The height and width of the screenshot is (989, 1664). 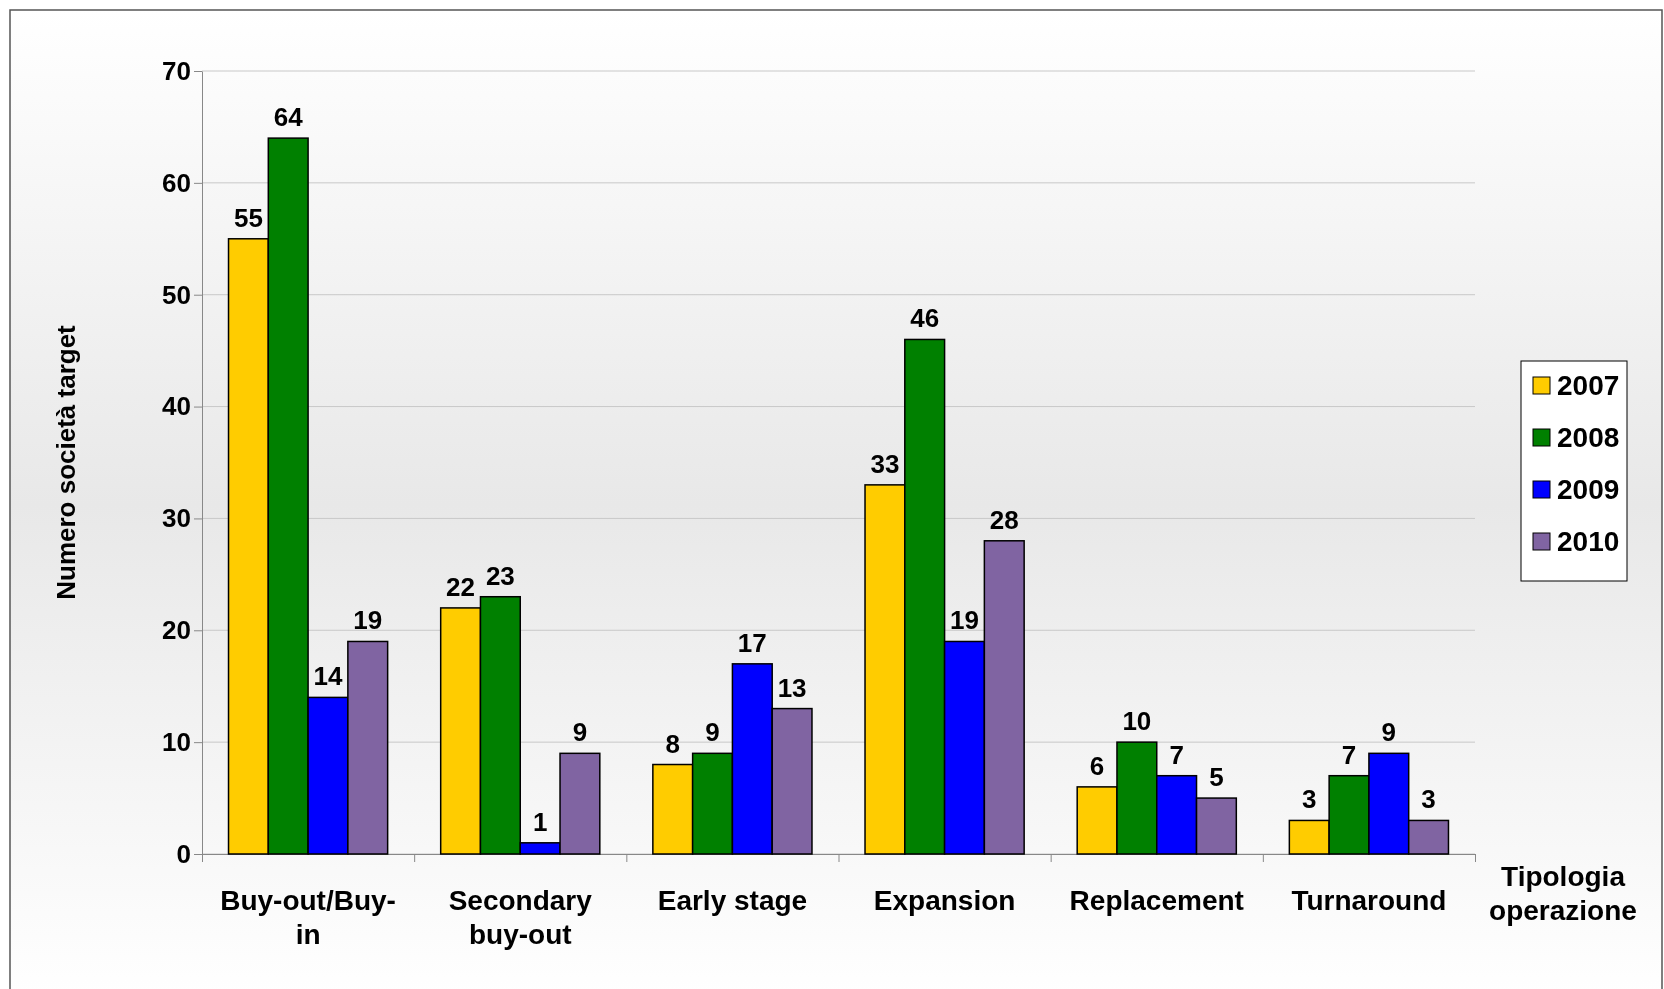 What do you see at coordinates (752, 642) in the screenshot?
I see `data-label: 17` at bounding box center [752, 642].